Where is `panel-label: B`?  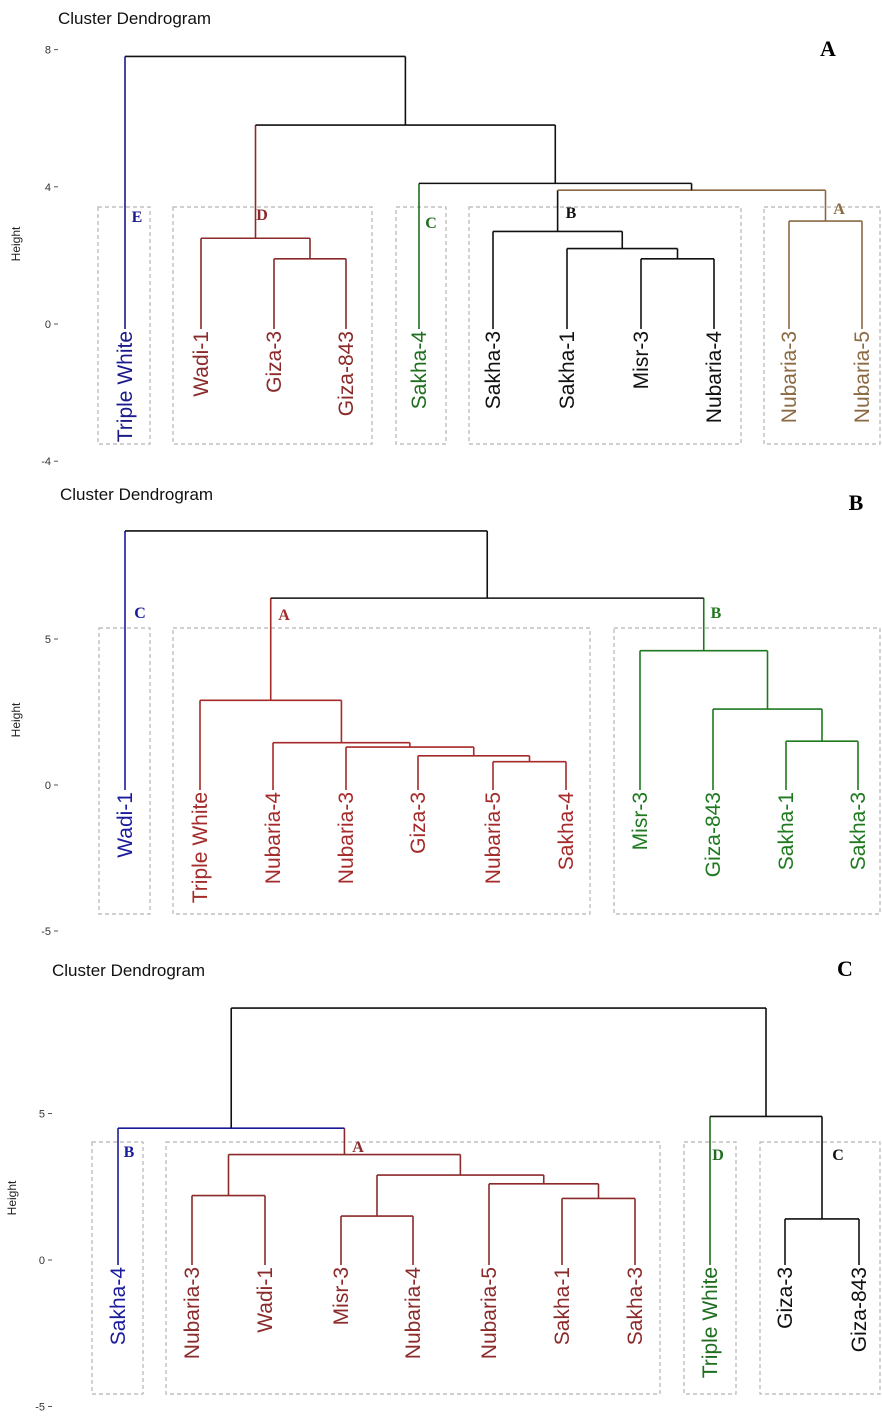
panel-label: B is located at coordinates (856, 502).